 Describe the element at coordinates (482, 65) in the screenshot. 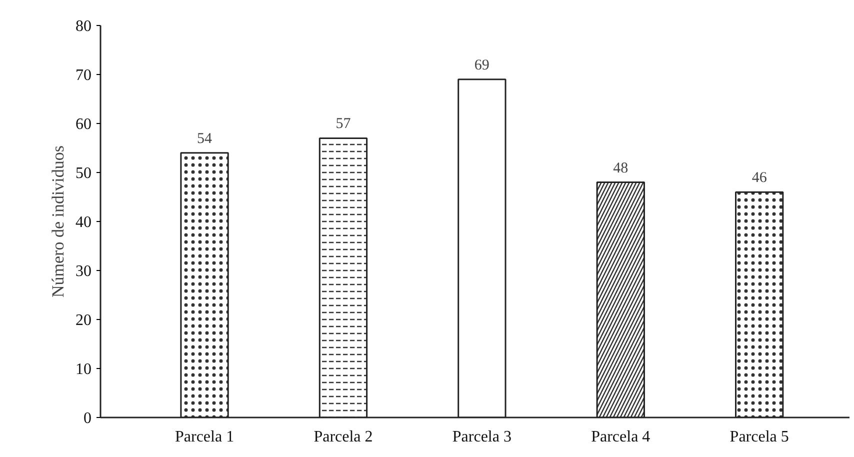

I see `data-label: 69` at that location.